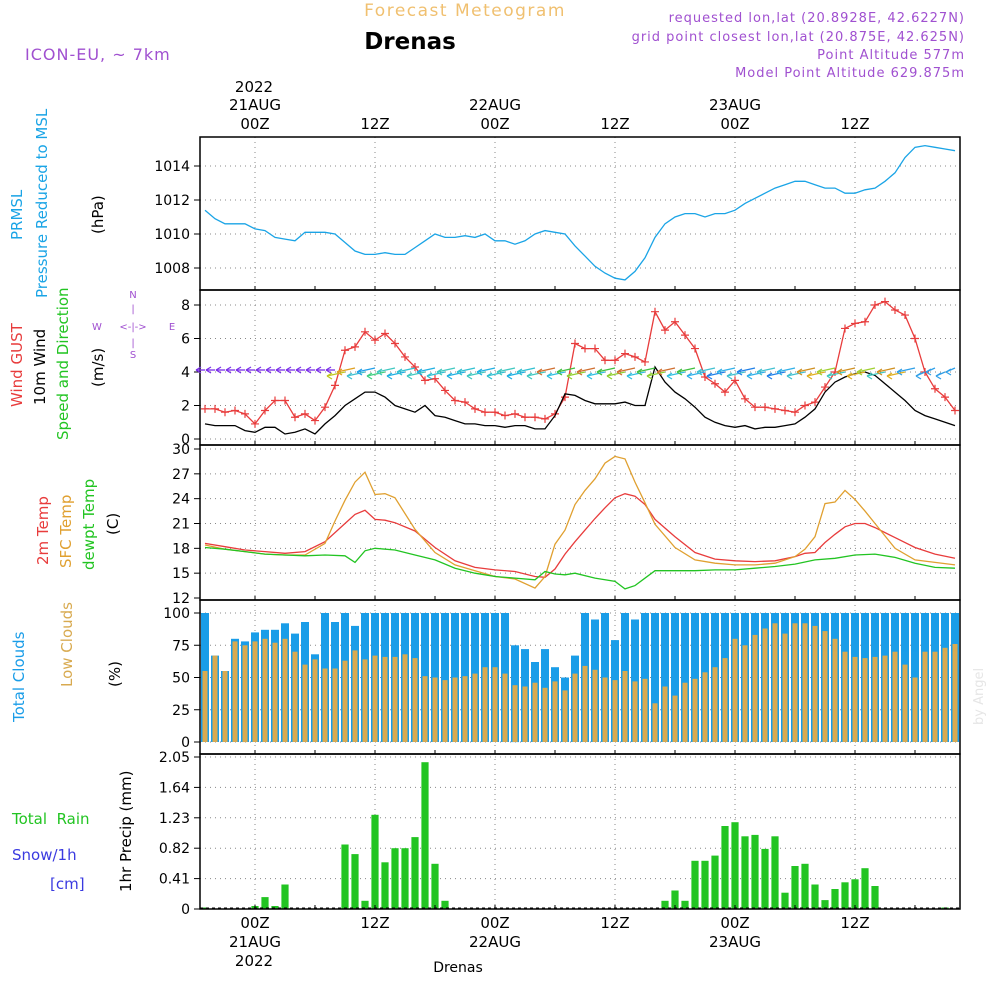 The width and height of the screenshot is (1000, 1004). Describe the element at coordinates (174, 880) in the screenshot. I see `ytick-label: 0.41` at that location.